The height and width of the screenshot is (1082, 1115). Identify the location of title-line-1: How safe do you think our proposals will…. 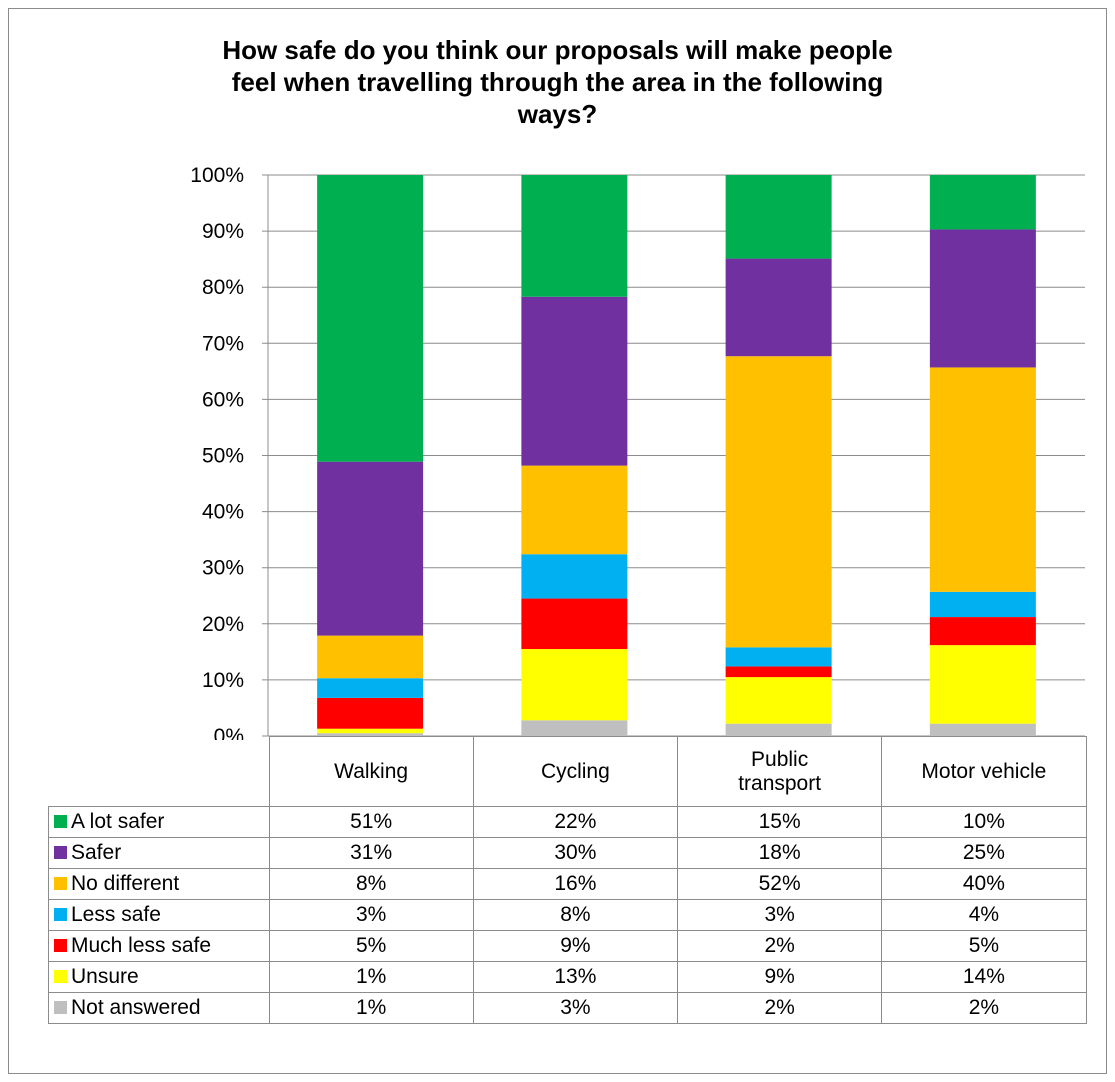
(557, 50).